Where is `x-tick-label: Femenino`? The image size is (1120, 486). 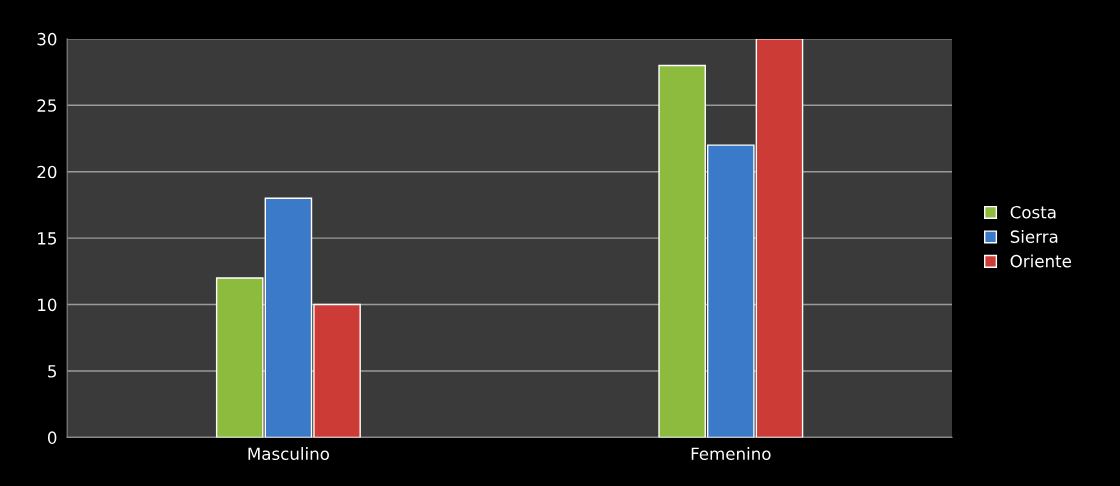
x-tick-label: Femenino is located at coordinates (731, 454).